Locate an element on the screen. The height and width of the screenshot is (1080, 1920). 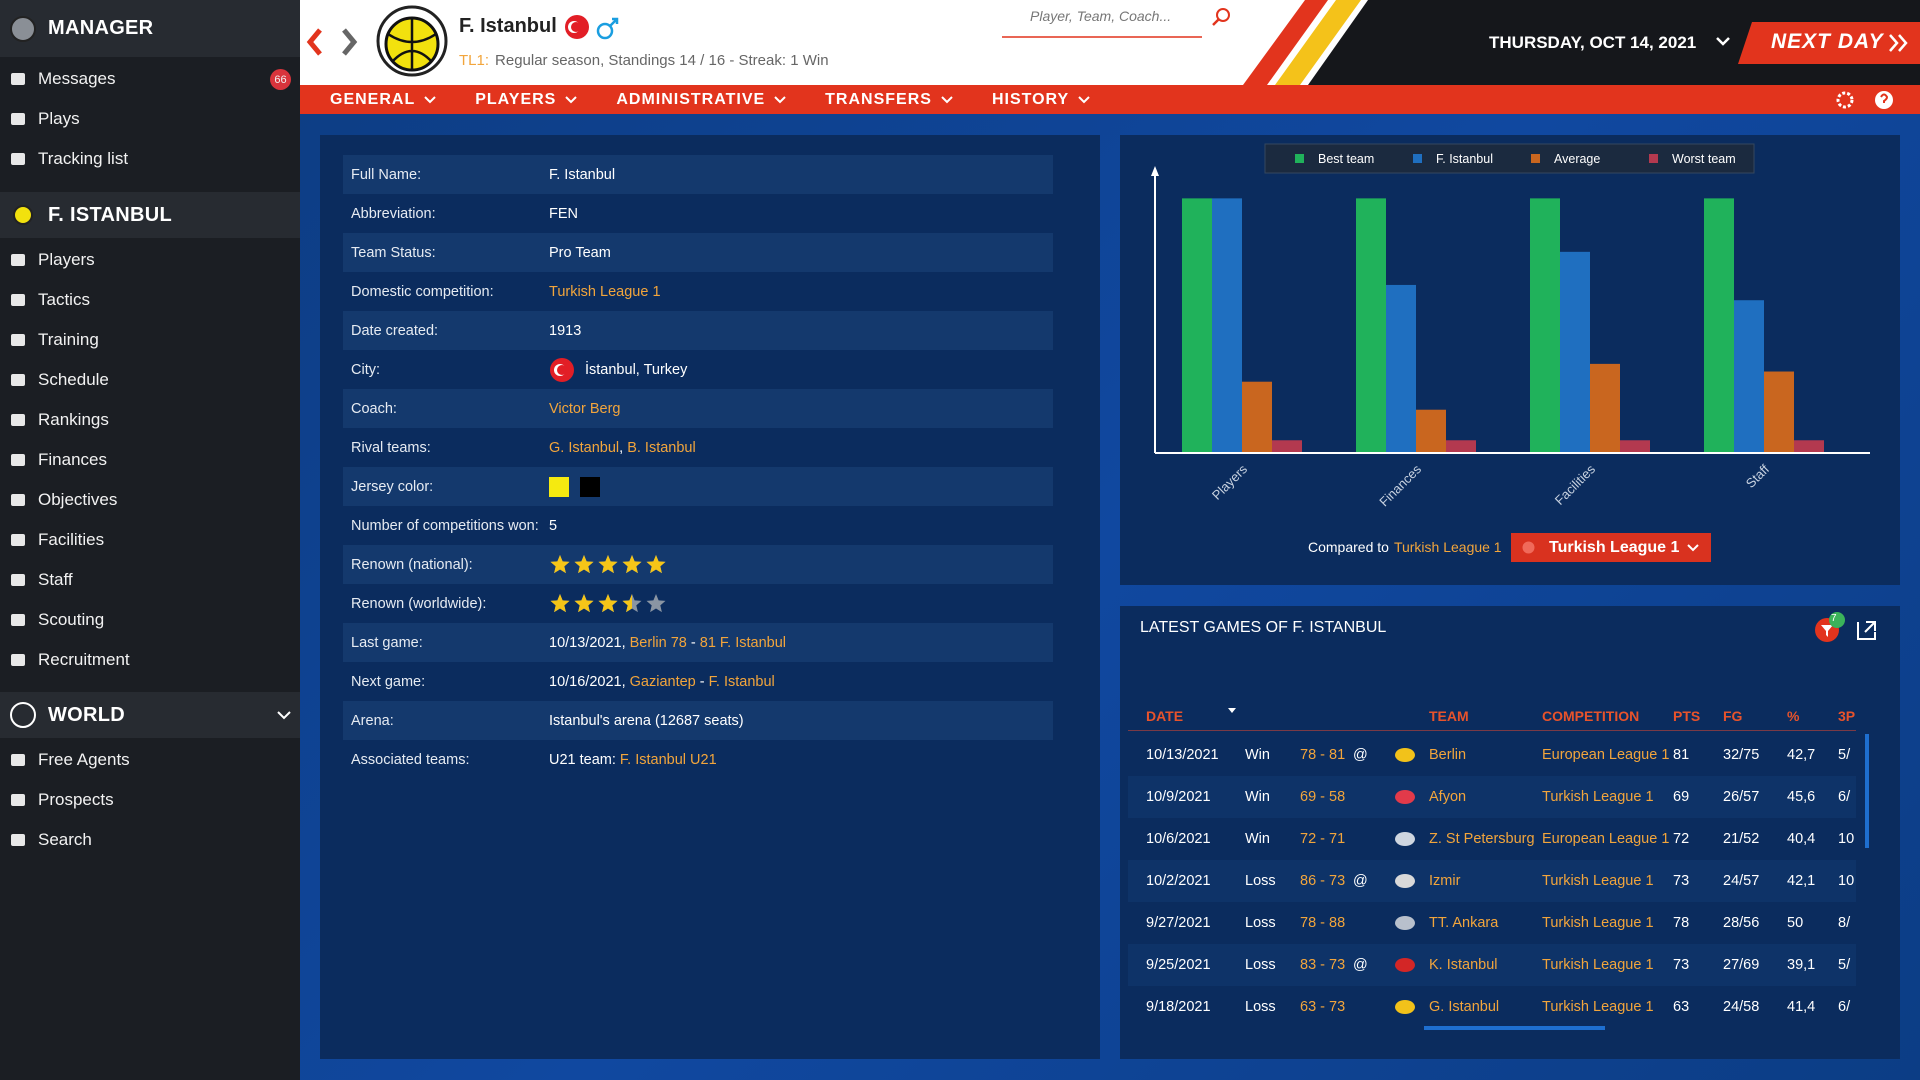
game-team: Afyon is located at coordinates (1448, 797).